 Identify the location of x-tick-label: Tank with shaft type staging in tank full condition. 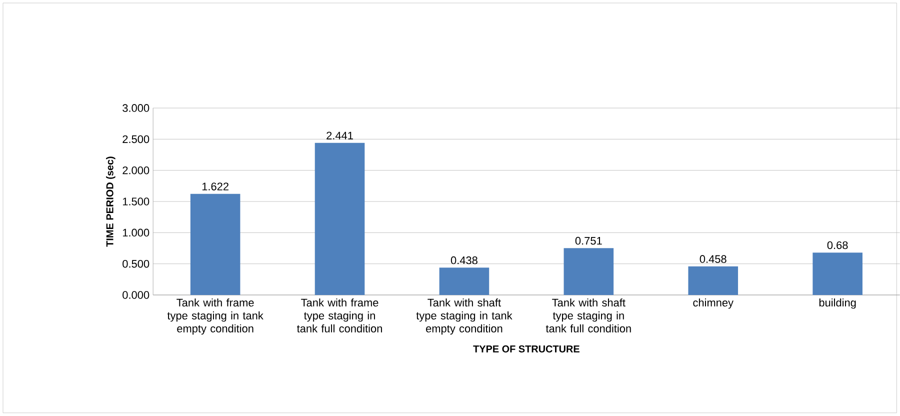
(588, 315).